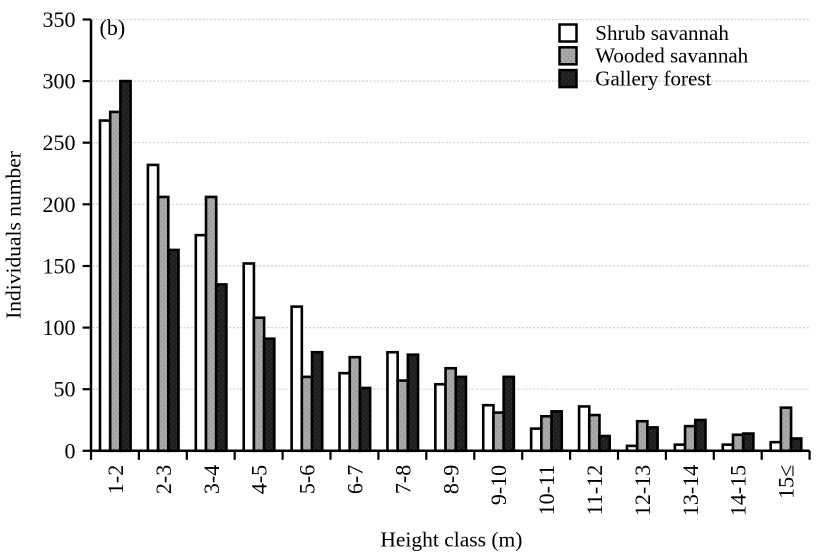 This screenshot has width=817, height=560. What do you see at coordinates (113, 27) in the screenshot?
I see `svg-text: (b)` at bounding box center [113, 27].